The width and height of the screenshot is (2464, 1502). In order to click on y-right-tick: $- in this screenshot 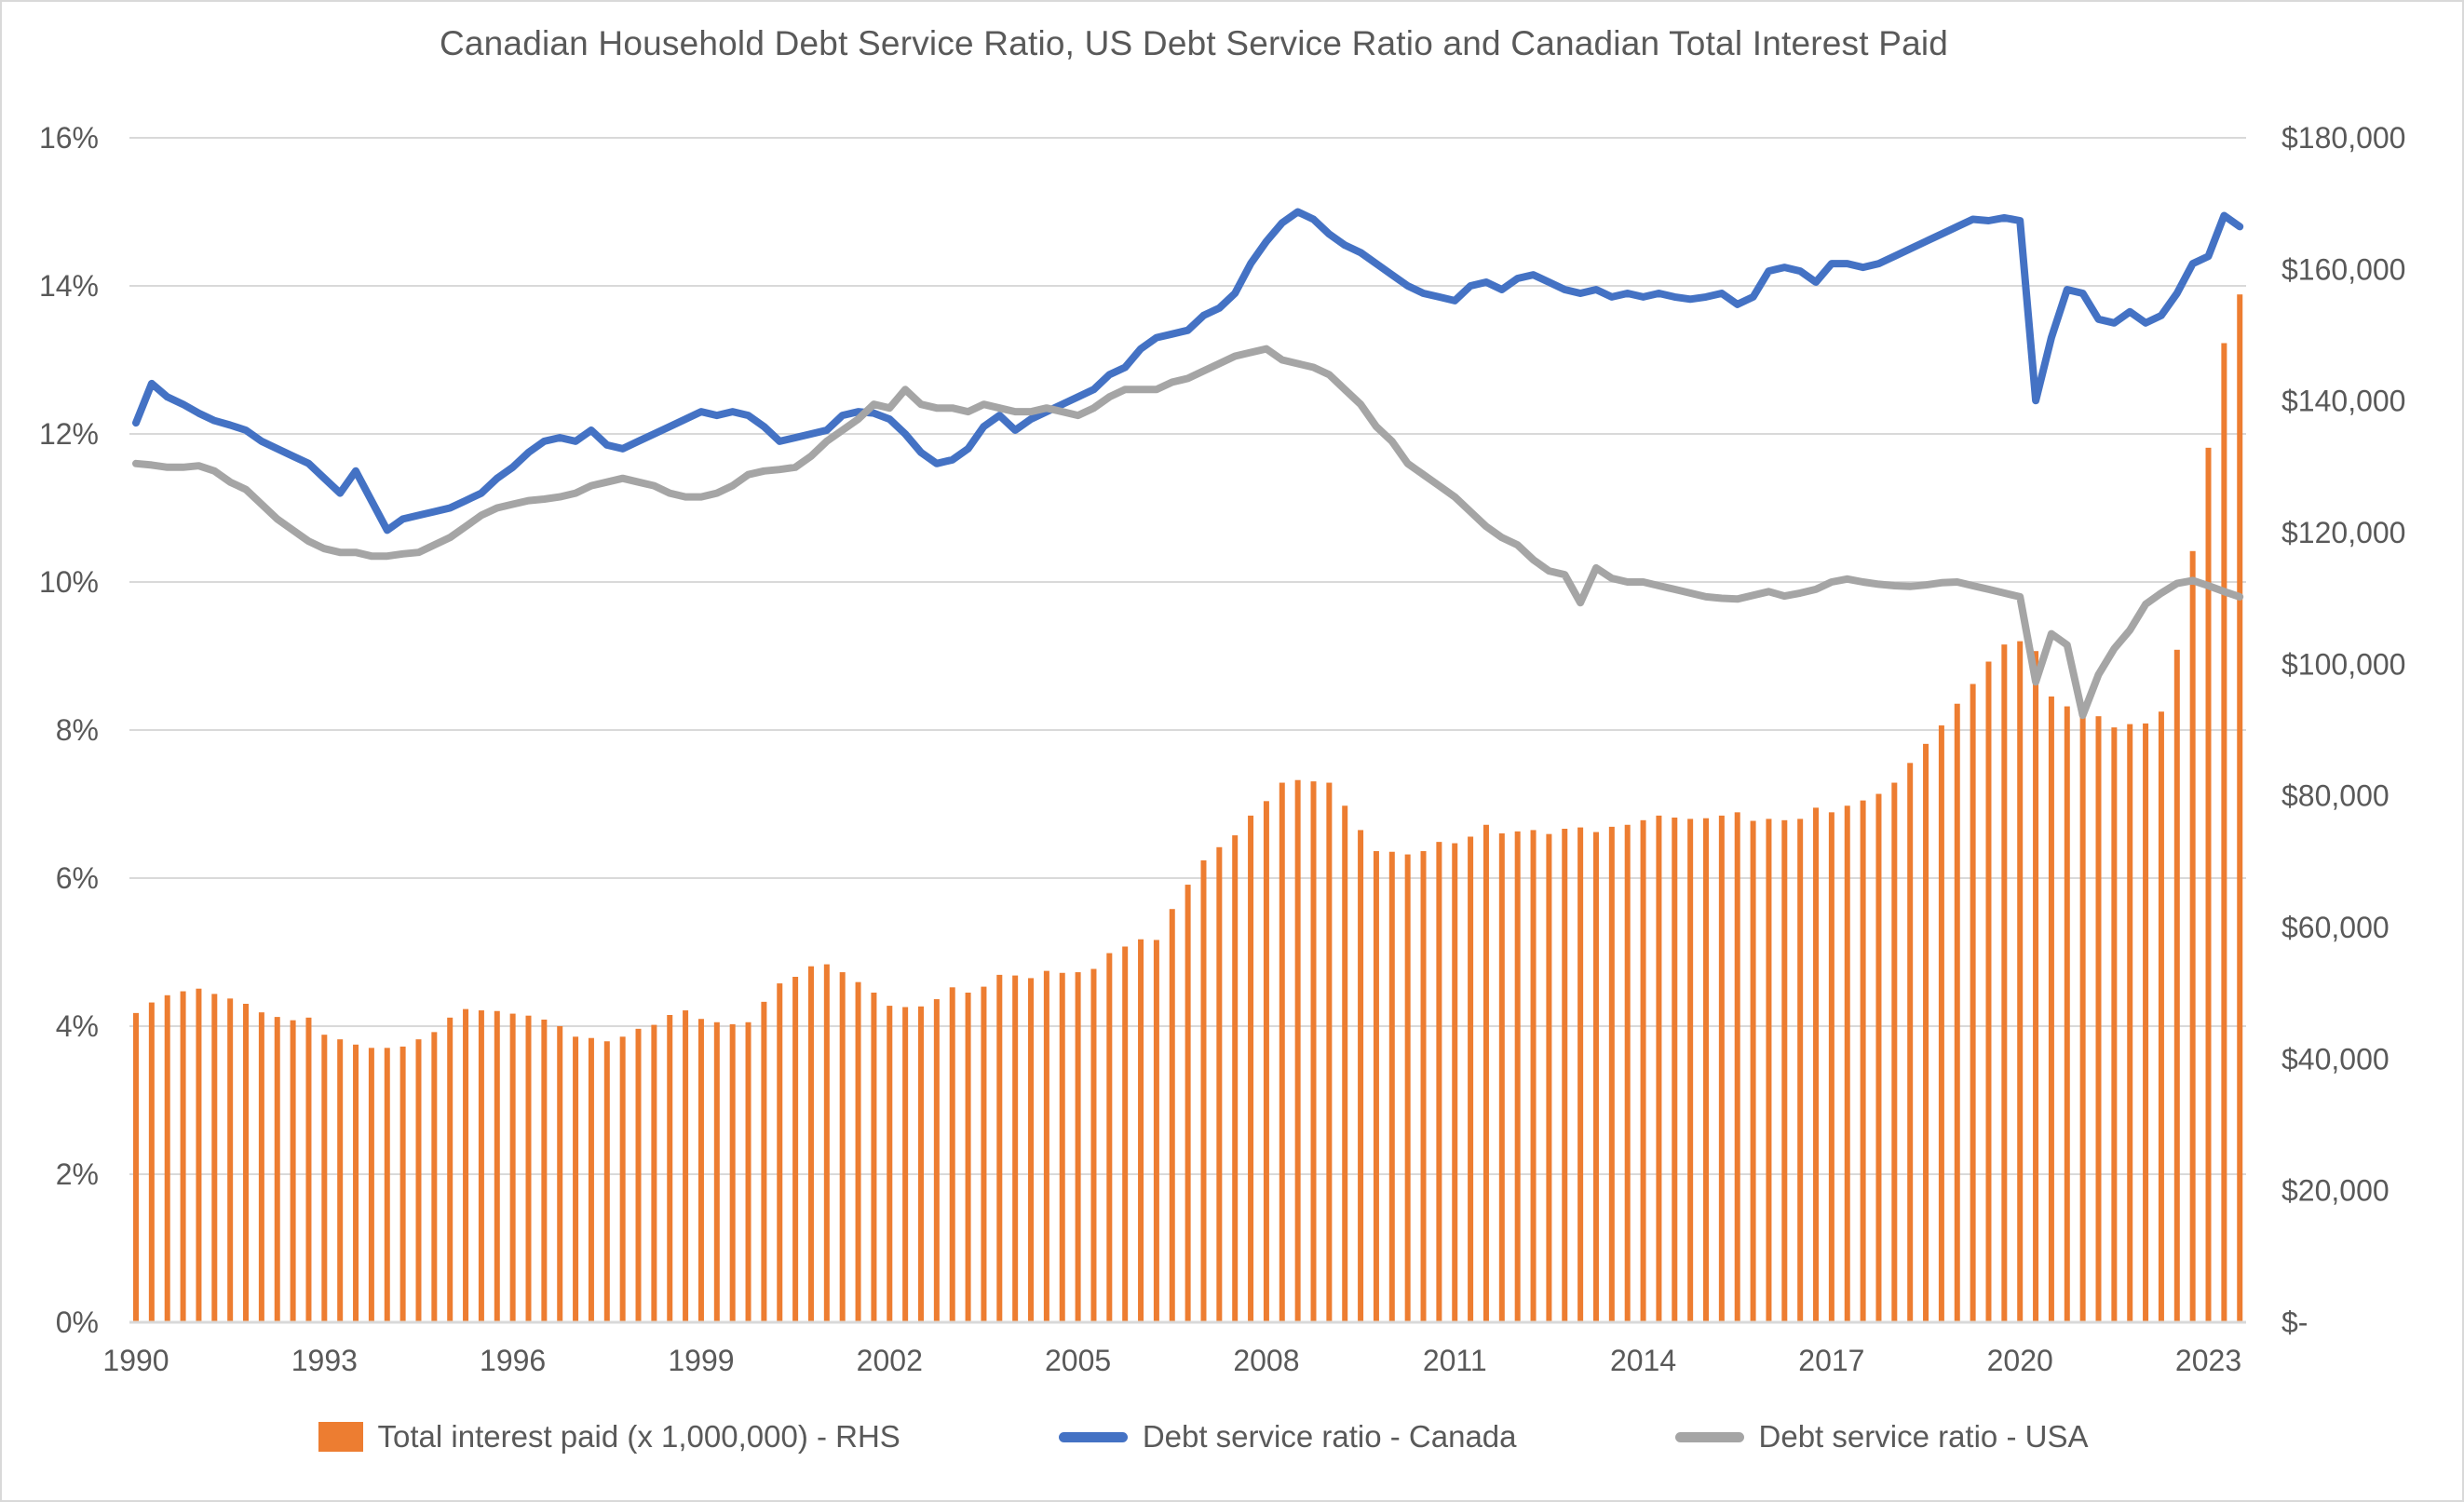, I will do `click(2294, 1323)`.